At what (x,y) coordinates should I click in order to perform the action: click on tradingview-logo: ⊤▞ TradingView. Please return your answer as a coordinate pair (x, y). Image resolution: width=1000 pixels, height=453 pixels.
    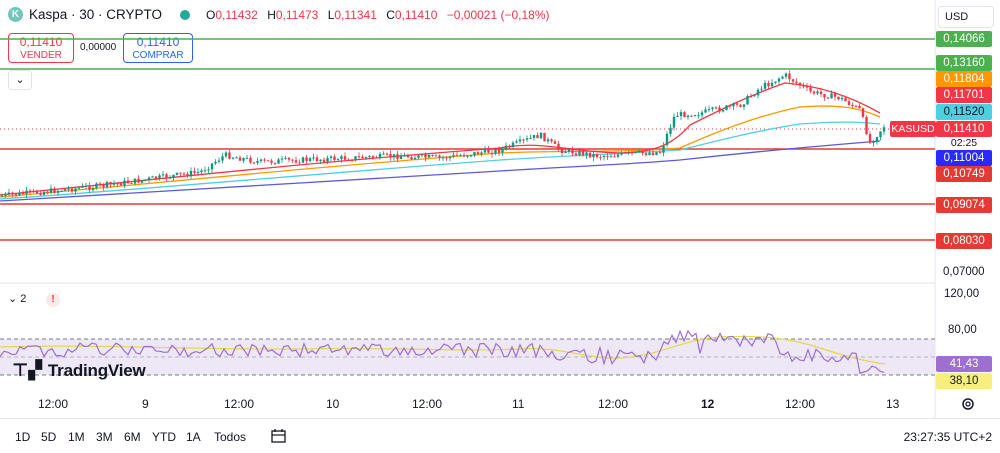
    Looking at the image, I should click on (79, 370).